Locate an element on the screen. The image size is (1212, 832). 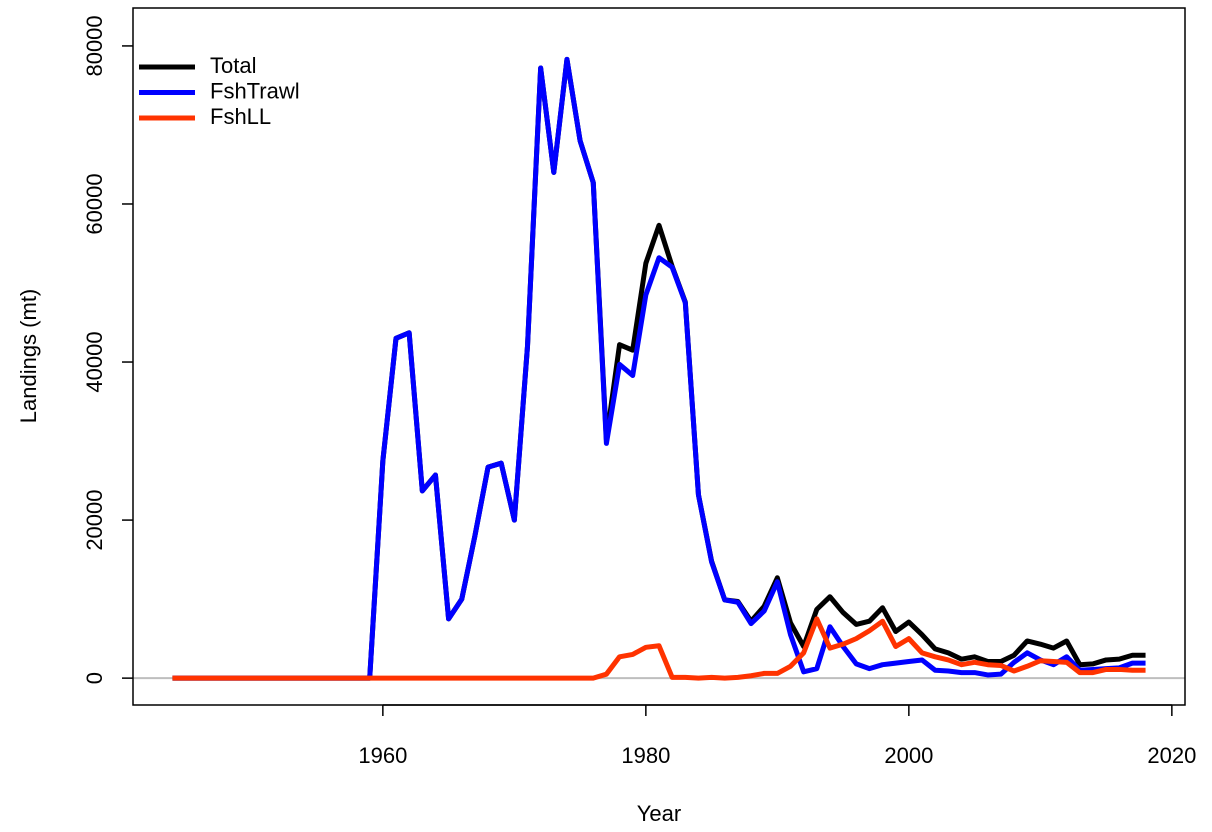
x-tick-label: 2020 is located at coordinates (1171, 755).